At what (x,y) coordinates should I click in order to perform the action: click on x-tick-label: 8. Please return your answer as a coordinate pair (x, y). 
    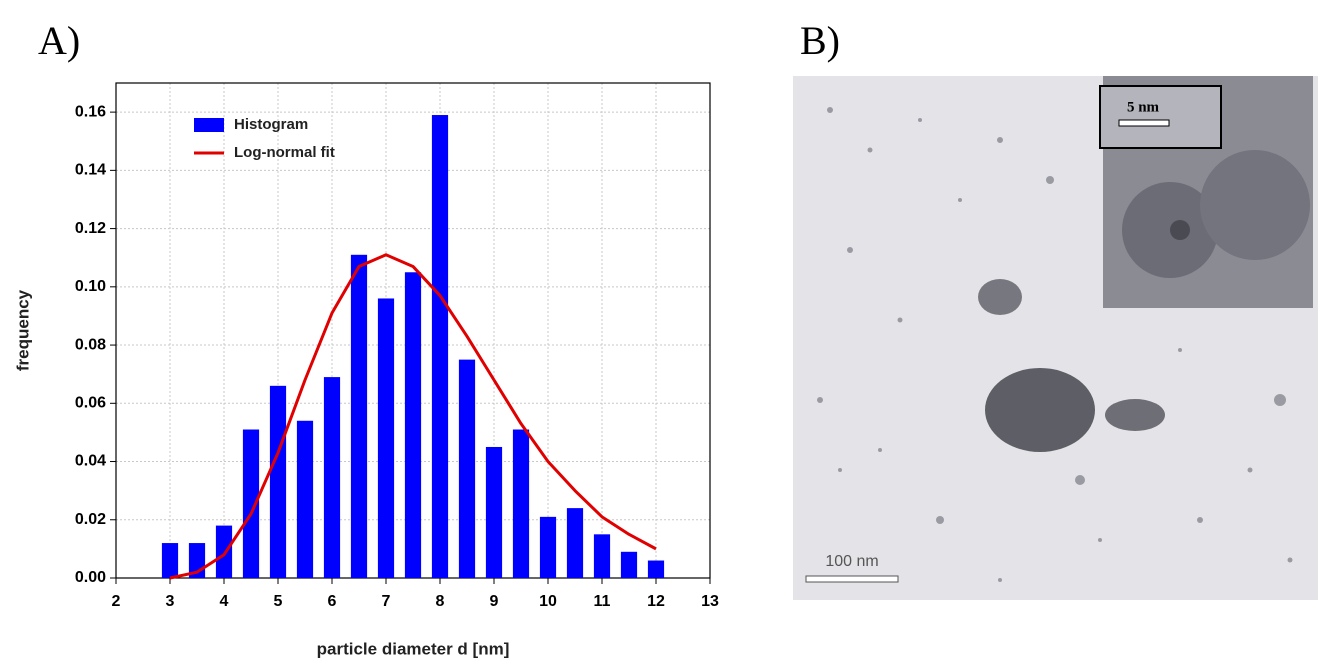
    Looking at the image, I should click on (440, 601).